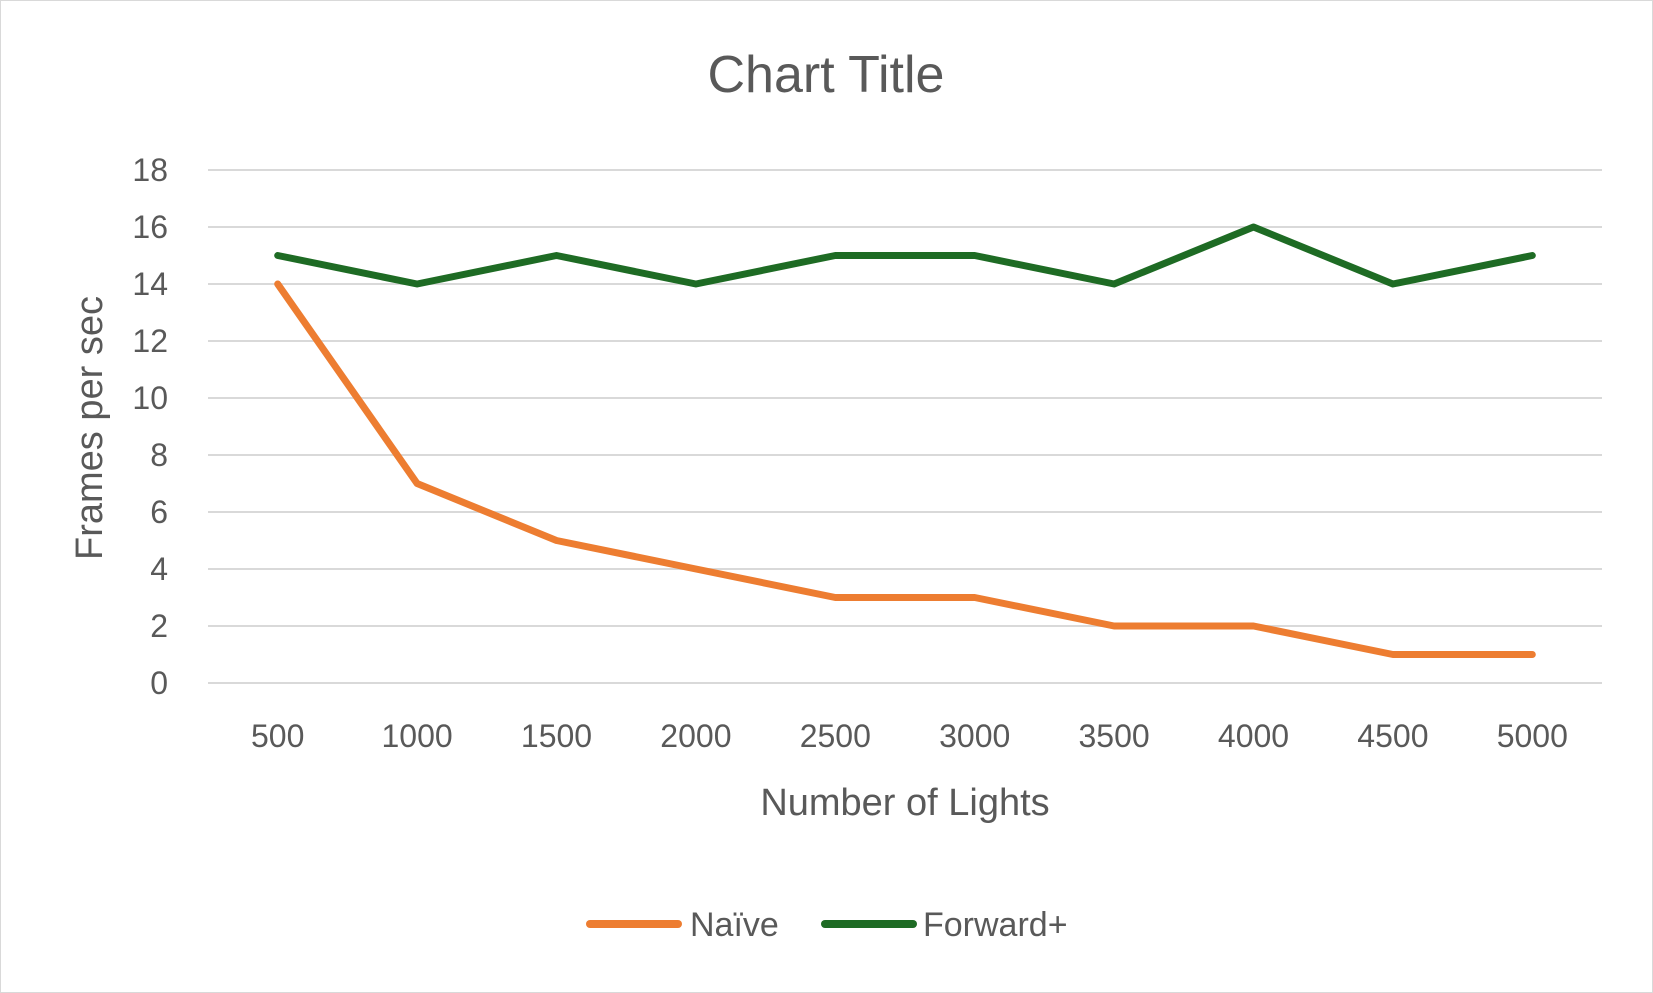 The height and width of the screenshot is (993, 1653). I want to click on x-tick-label: 2500, so click(835, 736).